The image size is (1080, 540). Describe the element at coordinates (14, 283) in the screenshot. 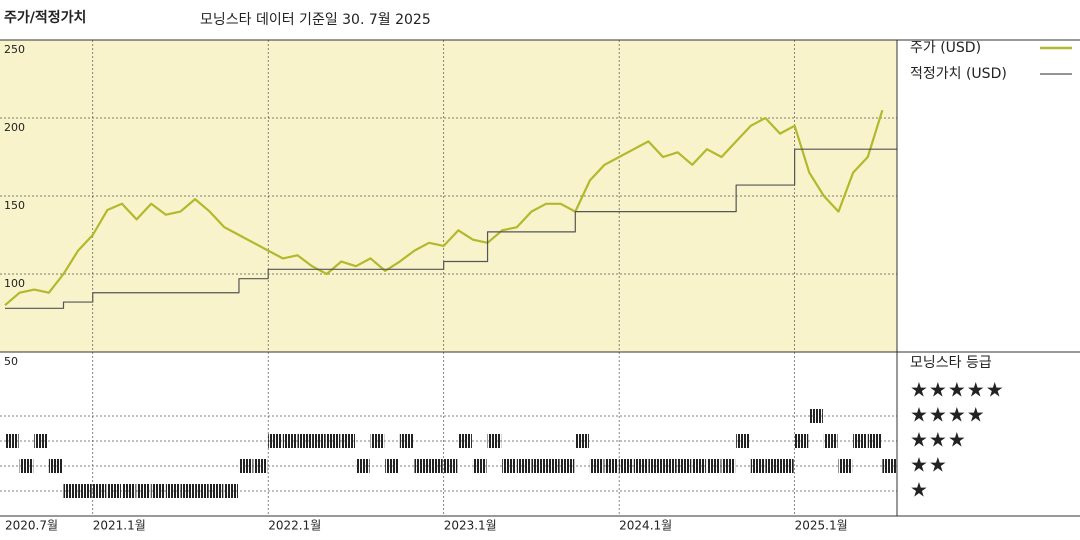

I see `y-tick-label: 100` at that location.